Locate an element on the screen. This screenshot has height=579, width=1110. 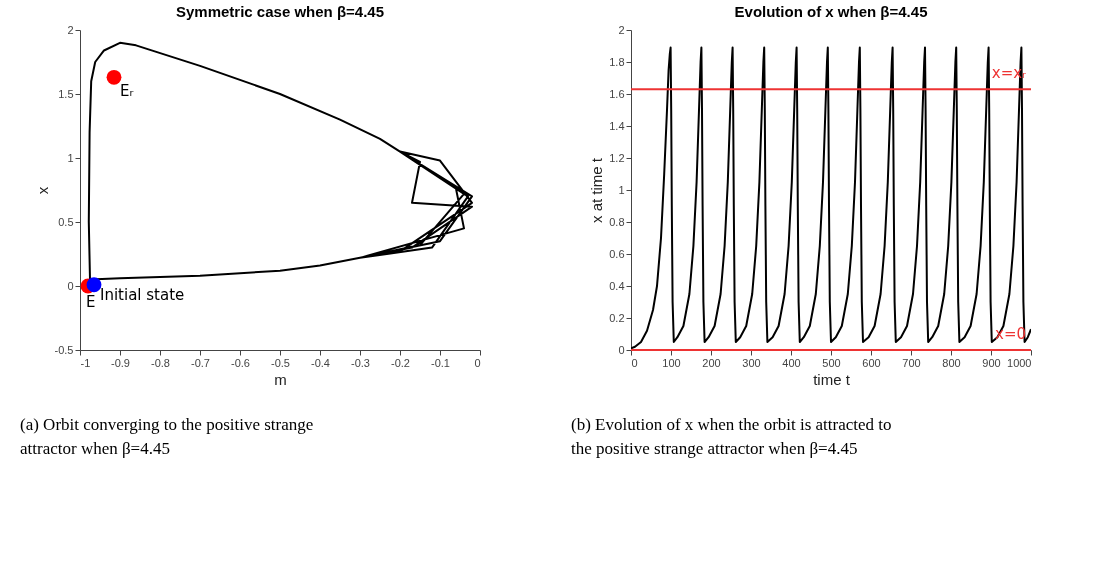
series-label: E is located at coordinates (91, 302).